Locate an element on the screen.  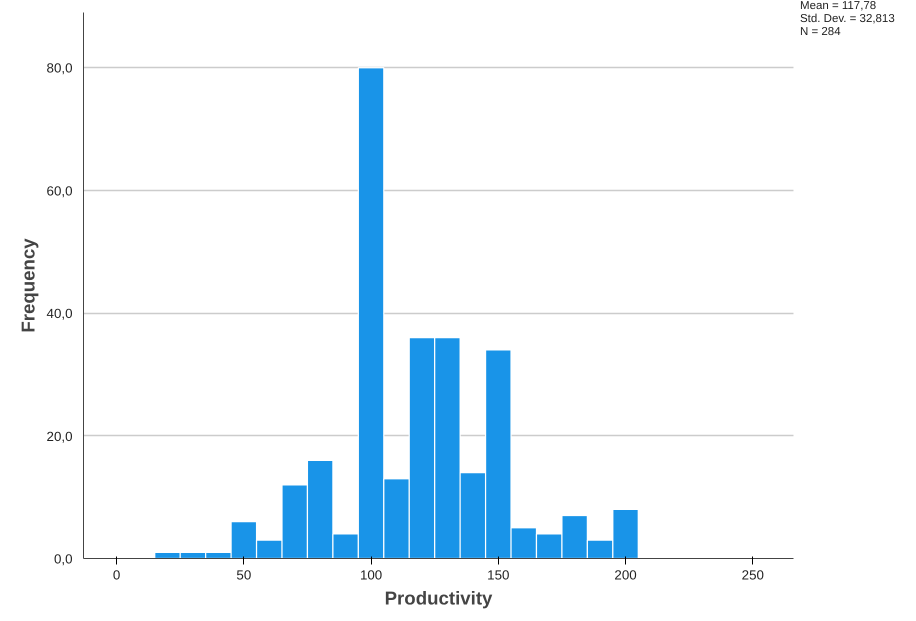
x-tick-label: 150 is located at coordinates (498, 575).